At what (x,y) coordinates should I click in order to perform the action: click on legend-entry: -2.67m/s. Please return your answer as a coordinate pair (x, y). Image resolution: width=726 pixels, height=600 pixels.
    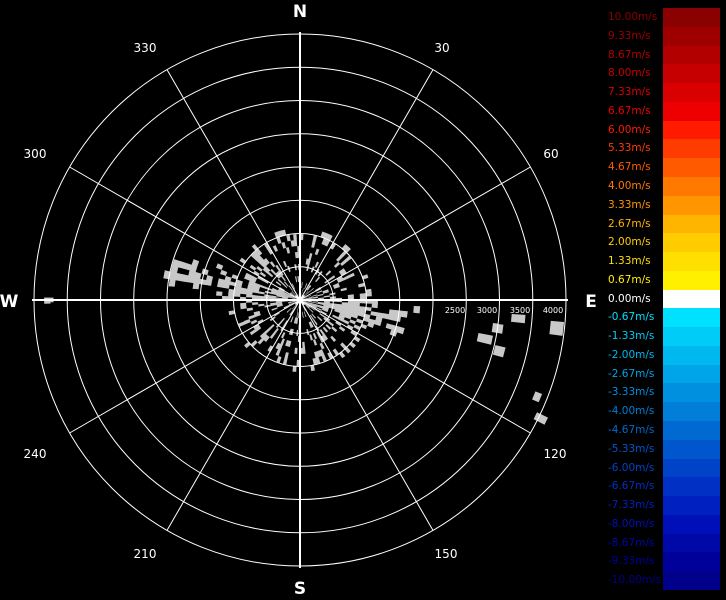
    Looking at the image, I should click on (663, 374).